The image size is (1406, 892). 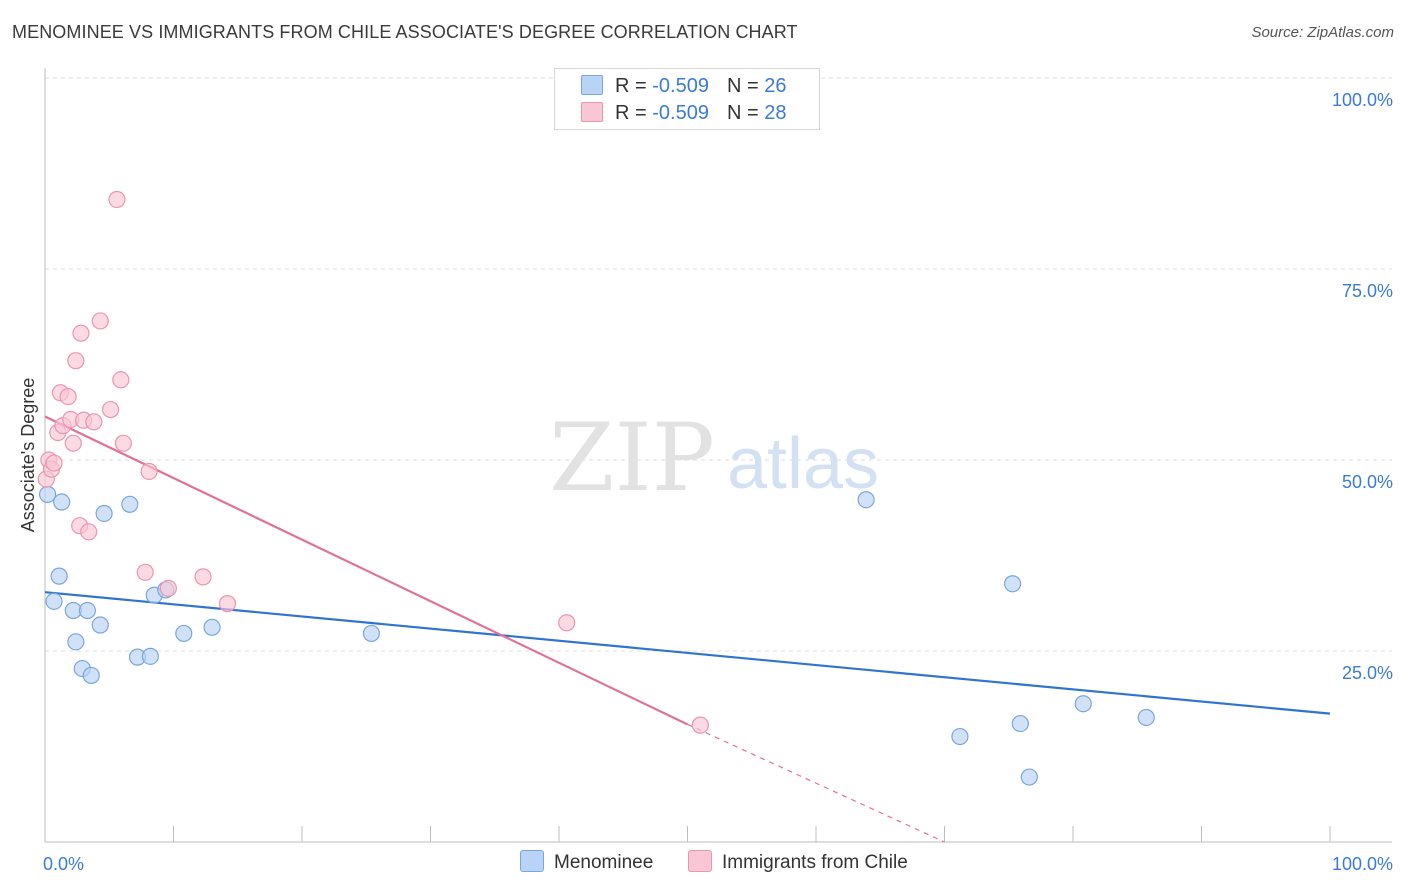 What do you see at coordinates (28, 455) in the screenshot?
I see `y-axis-label: Associate's Degree` at bounding box center [28, 455].